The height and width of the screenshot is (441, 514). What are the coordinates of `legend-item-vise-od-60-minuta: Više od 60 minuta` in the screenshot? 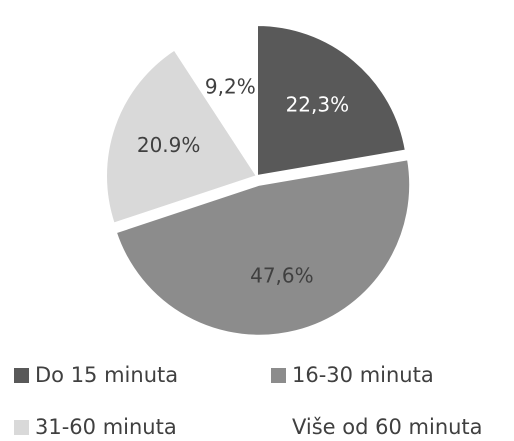 It's located at (377, 427).